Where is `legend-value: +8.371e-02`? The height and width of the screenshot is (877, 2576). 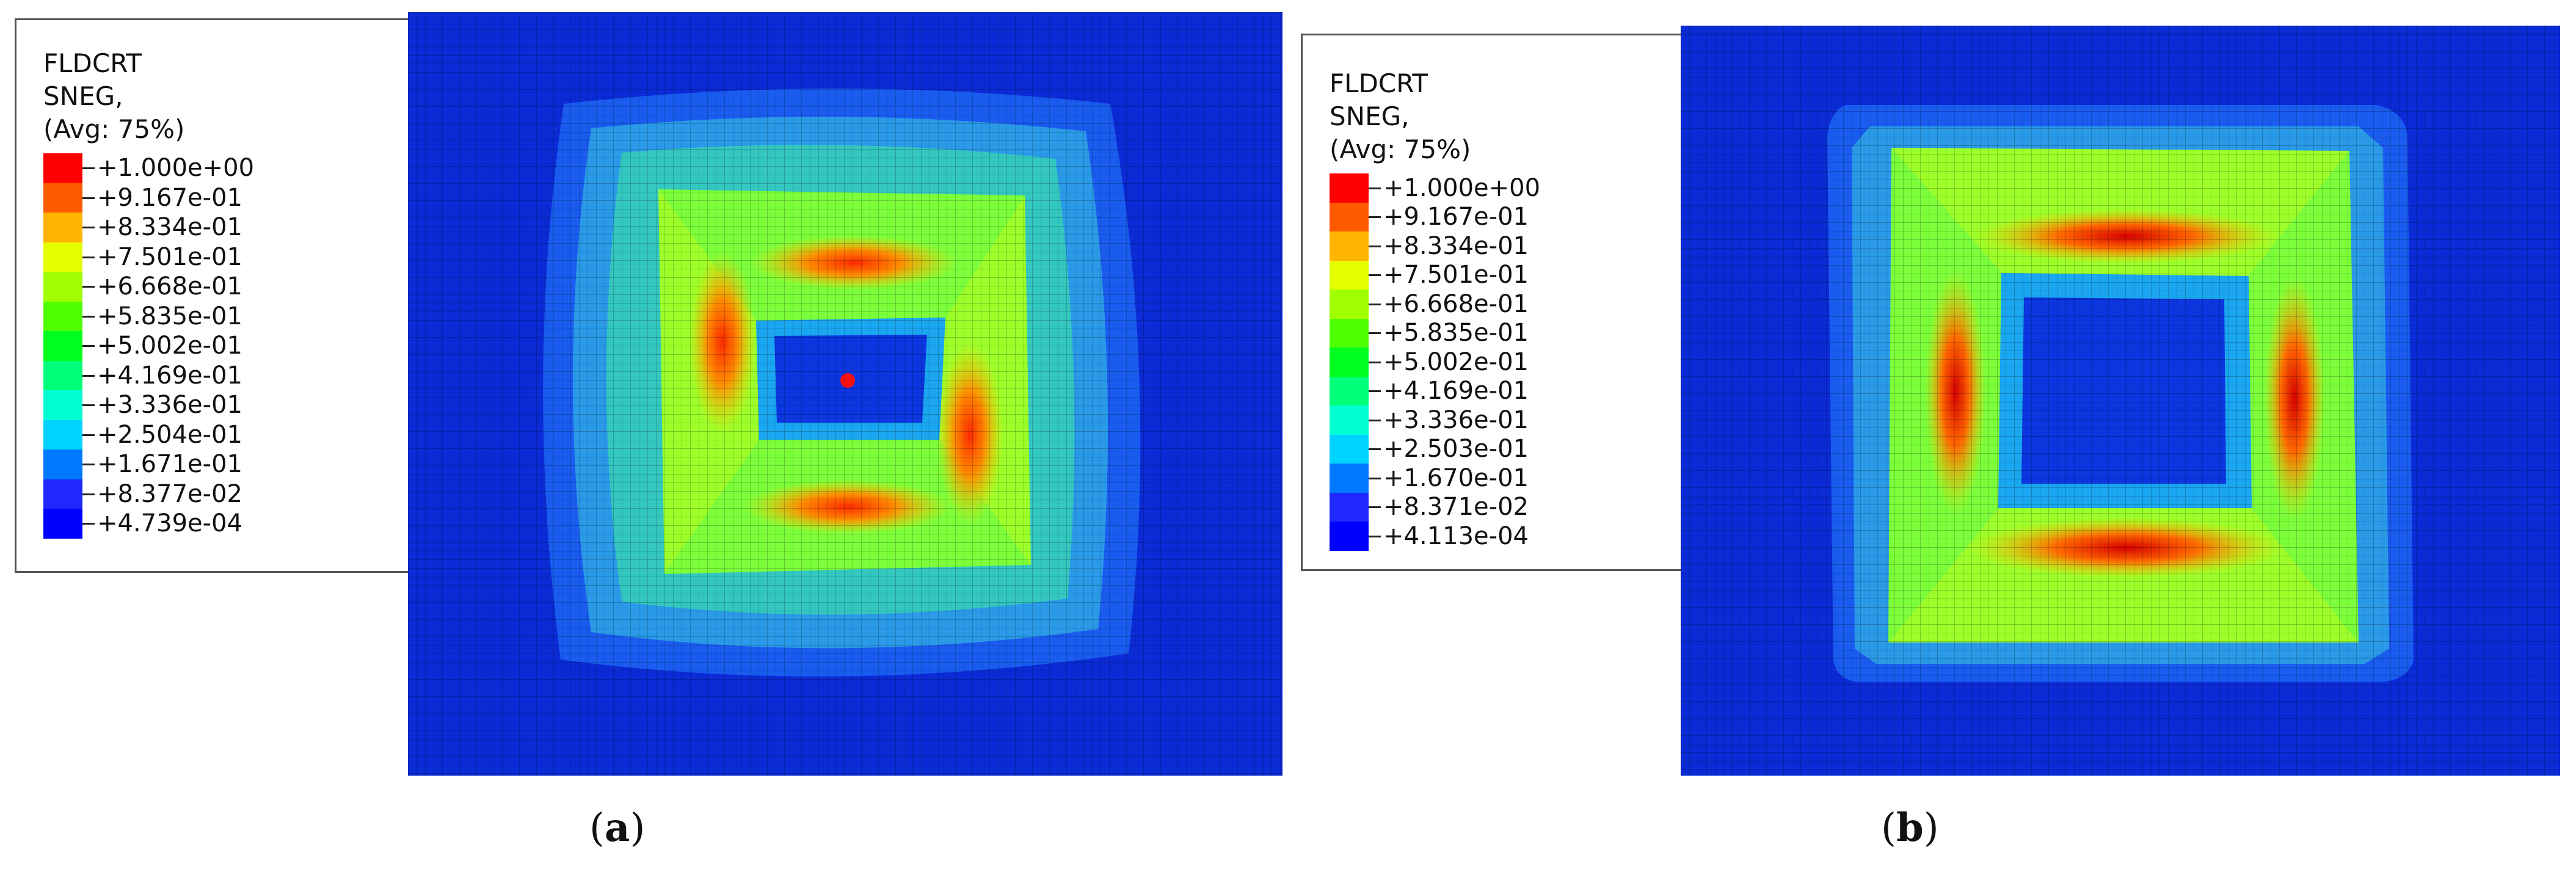 legend-value: +8.371e-02 is located at coordinates (1456, 507).